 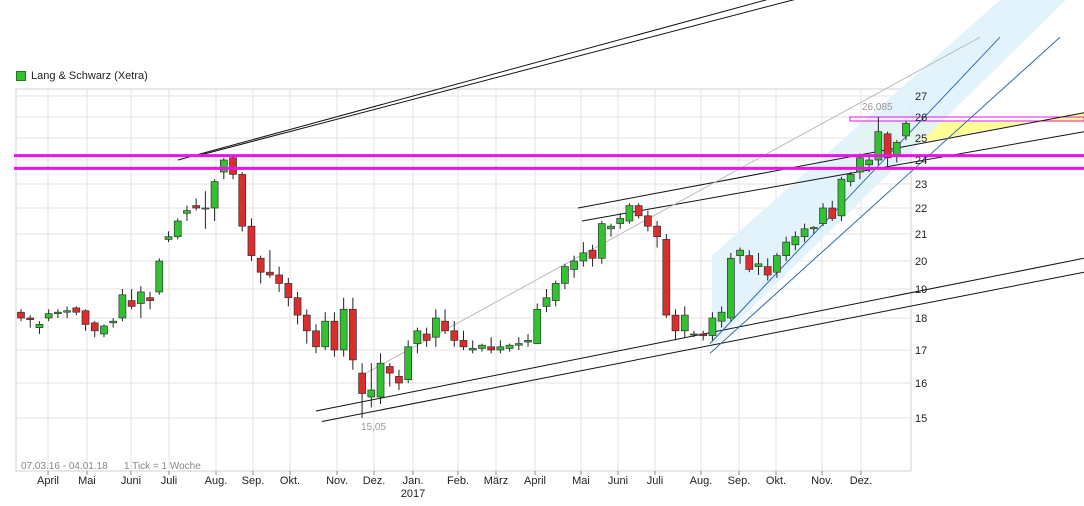 I want to click on y-tick-label: 25, so click(x=921, y=139).